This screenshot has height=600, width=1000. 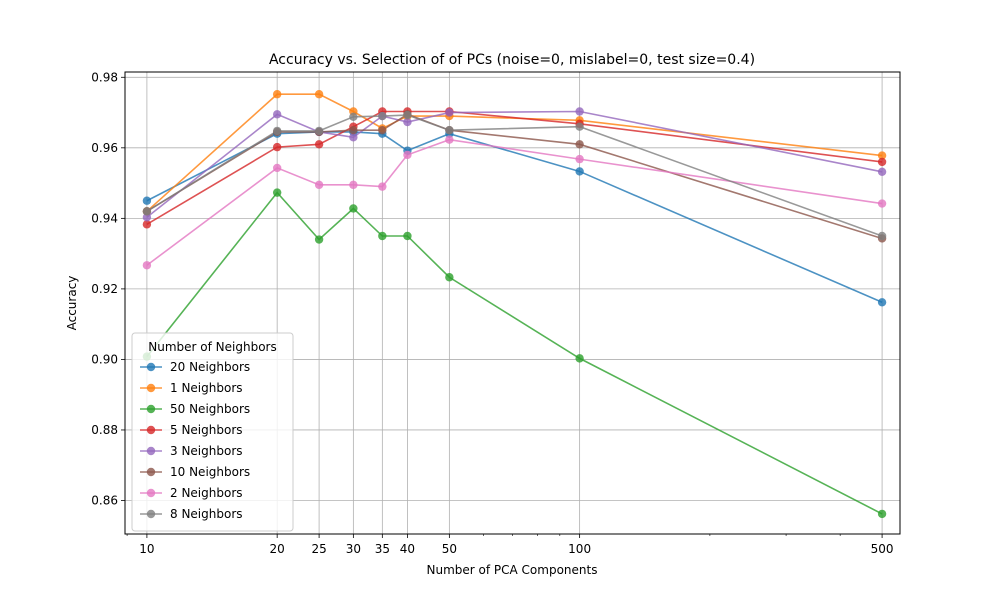 What do you see at coordinates (382, 549) in the screenshot?
I see `x-tick-label: 35` at bounding box center [382, 549].